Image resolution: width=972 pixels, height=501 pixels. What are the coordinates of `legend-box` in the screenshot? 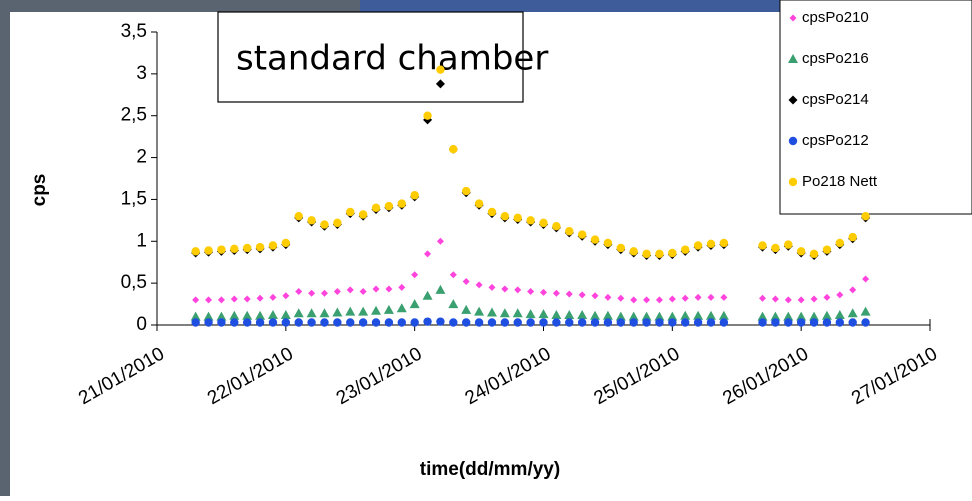 It's located at (875, 107).